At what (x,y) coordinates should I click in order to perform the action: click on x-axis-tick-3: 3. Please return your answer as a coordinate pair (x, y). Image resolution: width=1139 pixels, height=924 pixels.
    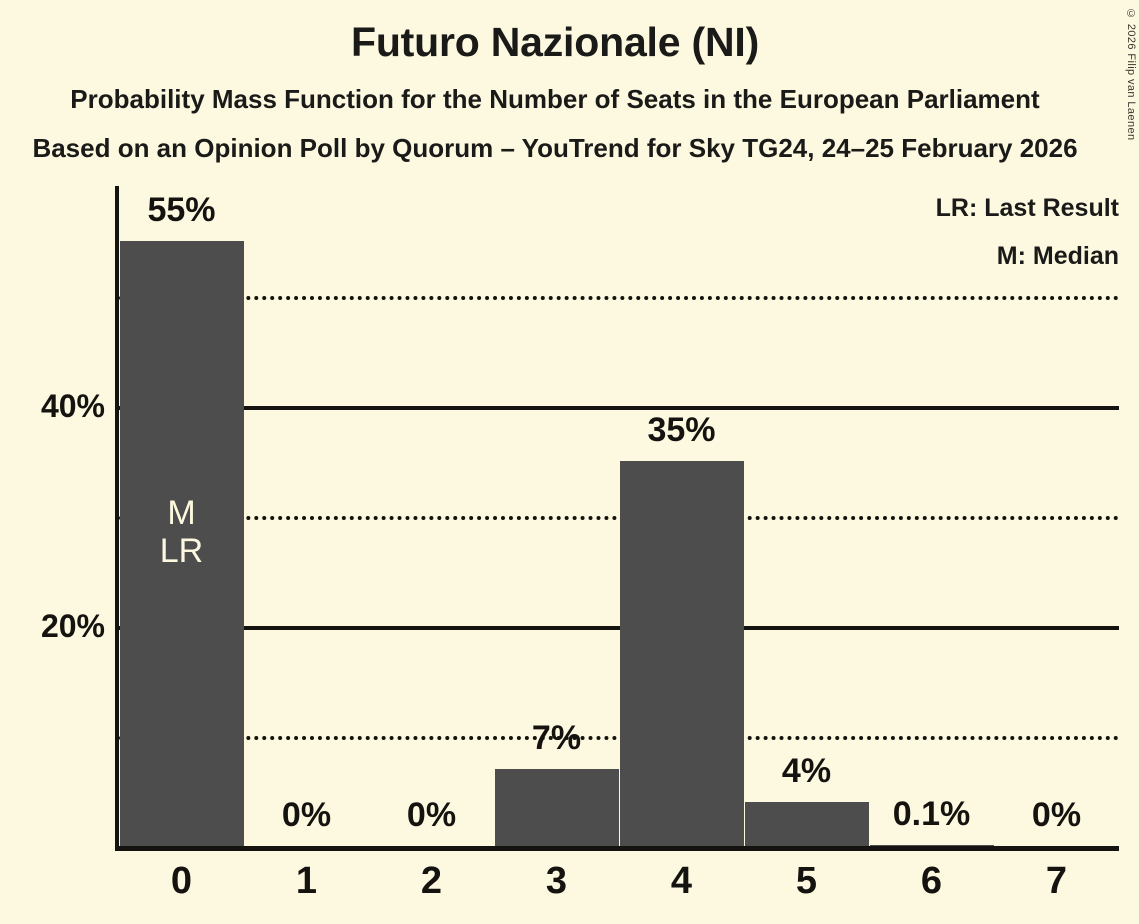
    Looking at the image, I should click on (556, 881).